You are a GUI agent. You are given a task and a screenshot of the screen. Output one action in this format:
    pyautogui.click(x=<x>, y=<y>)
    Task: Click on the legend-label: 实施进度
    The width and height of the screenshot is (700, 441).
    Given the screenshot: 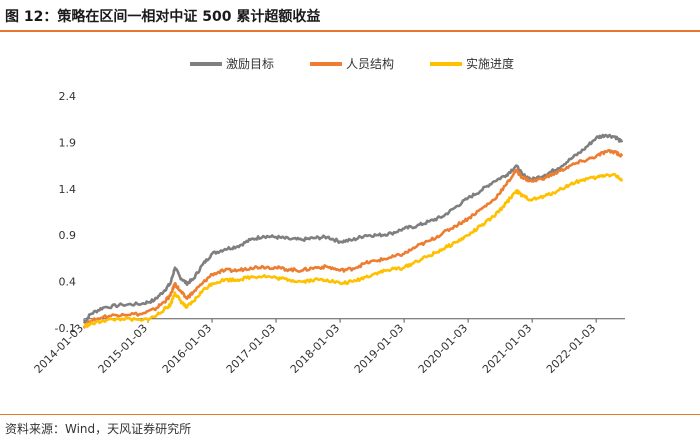 What is the action you would take?
    pyautogui.click(x=490, y=63)
    